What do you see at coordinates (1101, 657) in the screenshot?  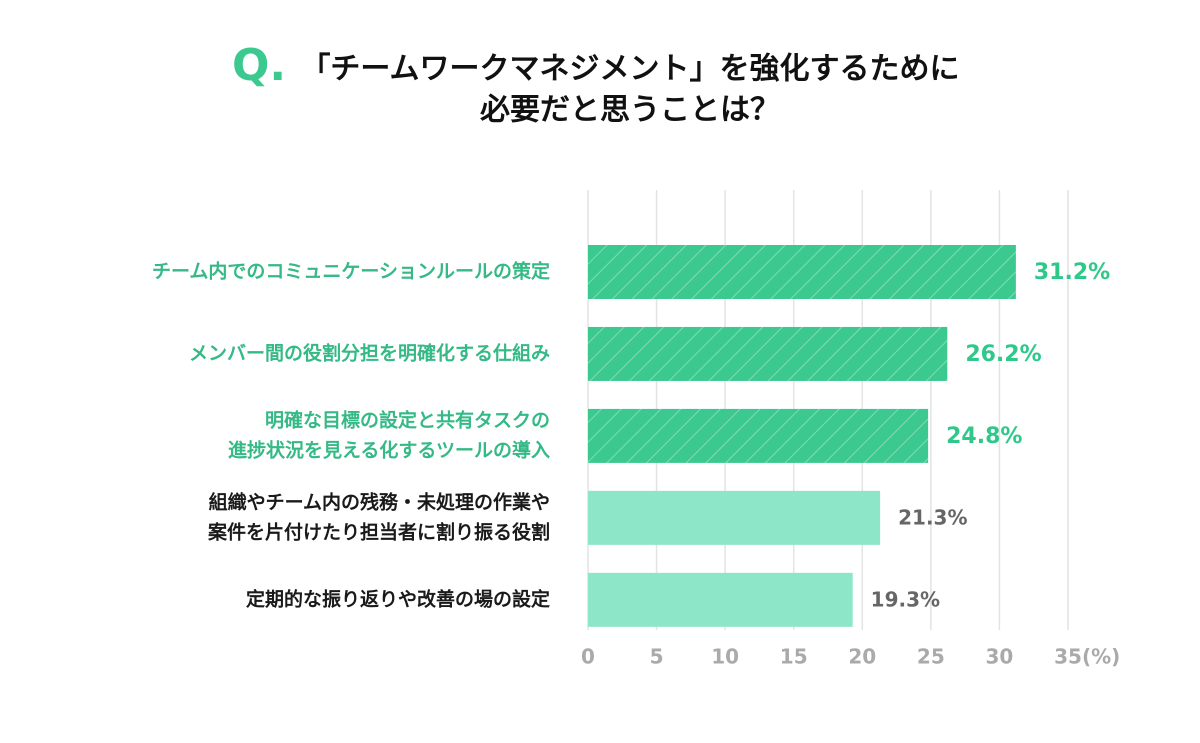 I see `x-unit: (%)` at bounding box center [1101, 657].